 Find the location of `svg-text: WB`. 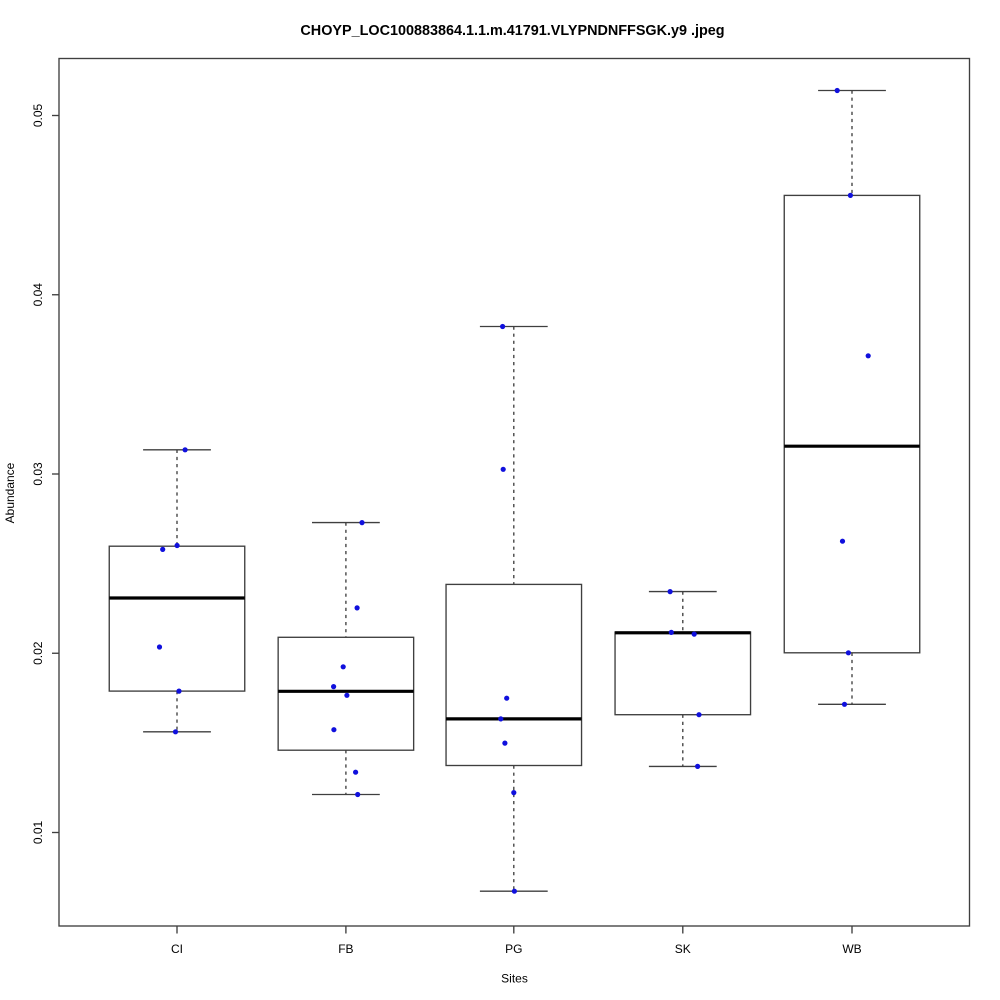

svg-text: WB is located at coordinates (851, 949).